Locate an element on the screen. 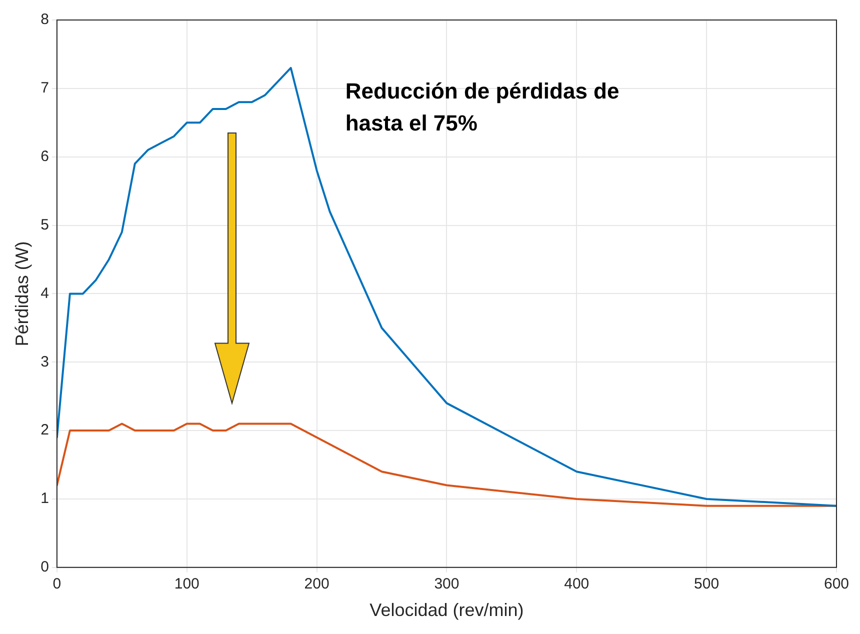 The image size is (860, 634). y-tick-label: 7 is located at coordinates (44, 88).